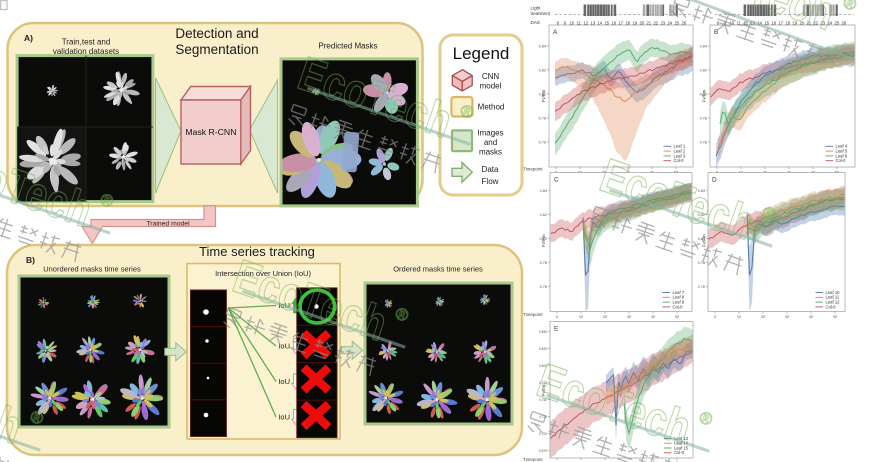  I want to click on svg-text: 18, so click(627, 23).